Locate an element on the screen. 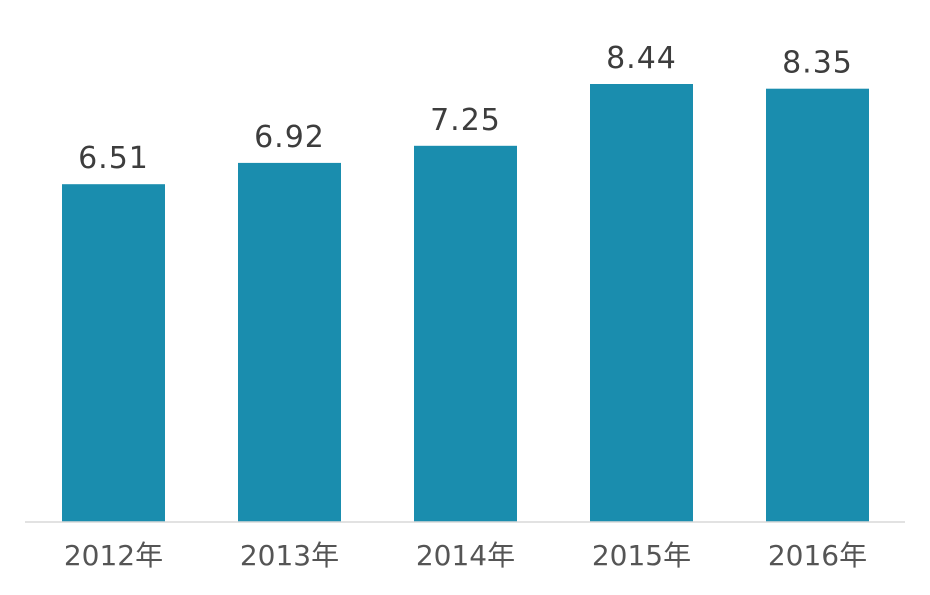 This screenshot has width=930, height=595. x-tick-label-0: 2012年 is located at coordinates (113, 555).